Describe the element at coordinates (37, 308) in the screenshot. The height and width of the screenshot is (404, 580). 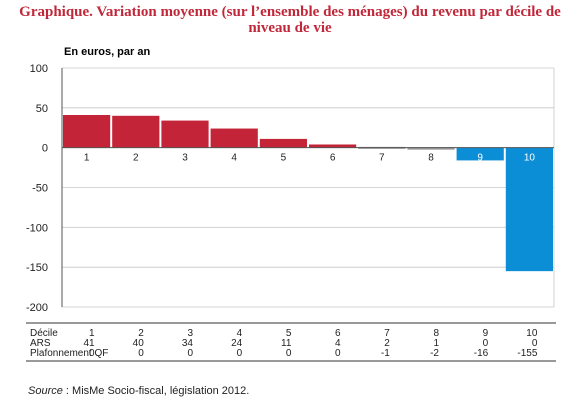
I see `y-tick-label: -200` at that location.